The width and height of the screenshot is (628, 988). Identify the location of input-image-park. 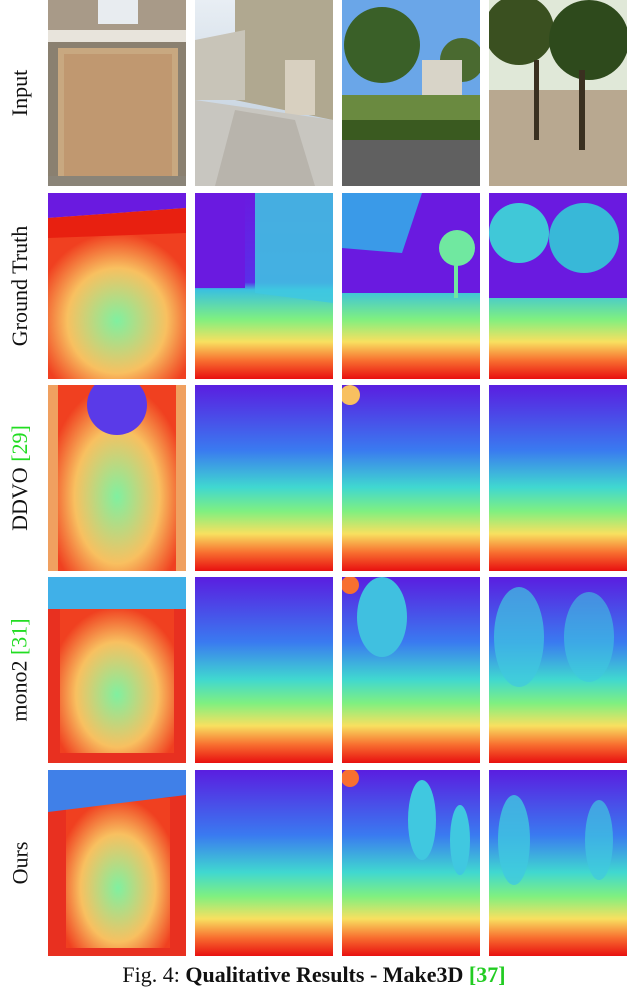
(558, 93).